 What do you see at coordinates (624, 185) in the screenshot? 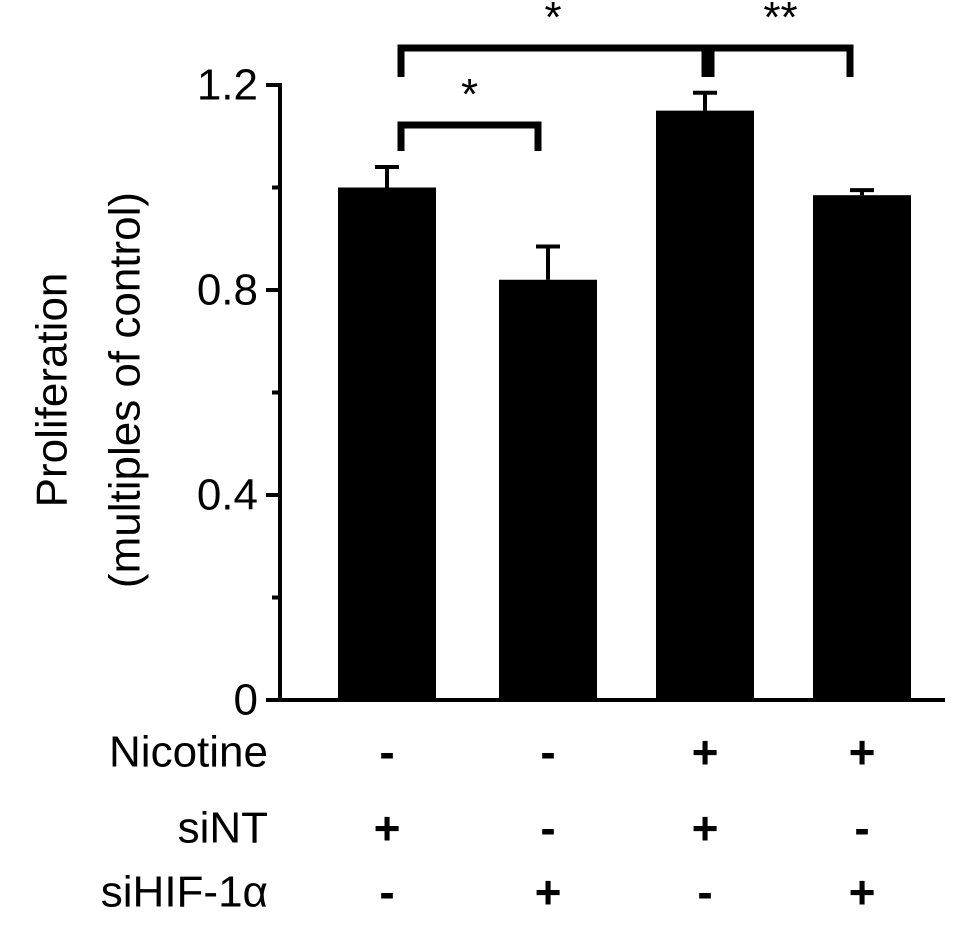
I see `error-bars` at bounding box center [624, 185].